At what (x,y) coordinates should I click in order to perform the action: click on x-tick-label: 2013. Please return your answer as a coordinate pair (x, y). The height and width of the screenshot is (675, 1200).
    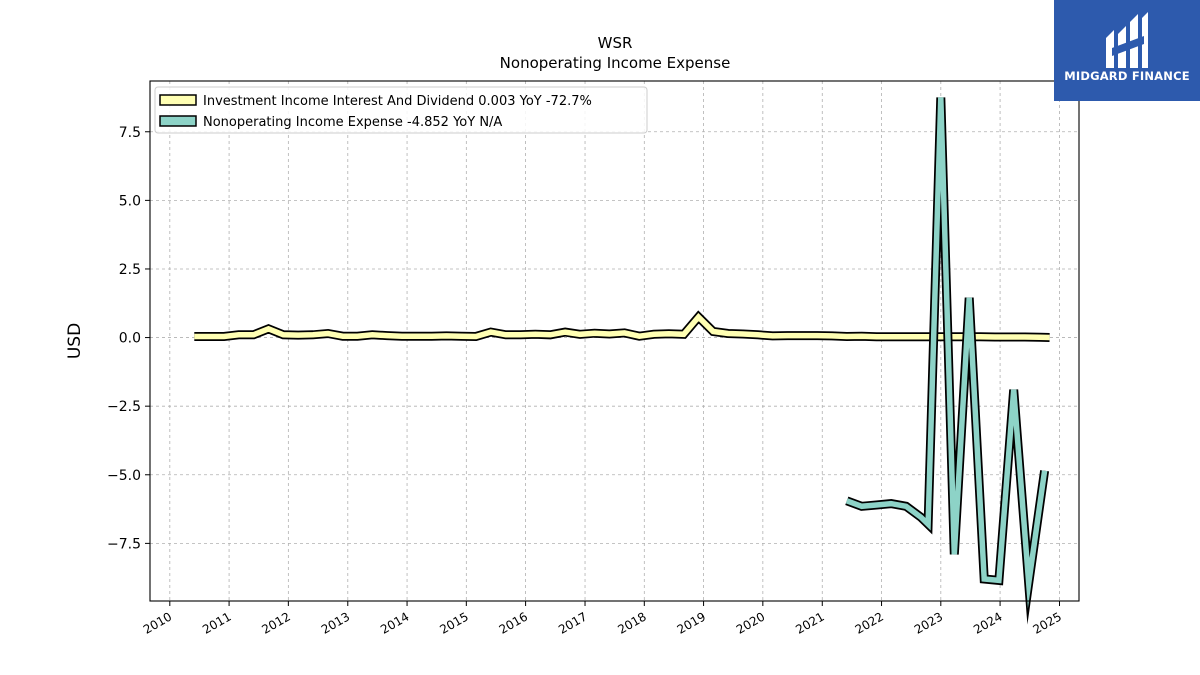
    Looking at the image, I should click on (335, 622).